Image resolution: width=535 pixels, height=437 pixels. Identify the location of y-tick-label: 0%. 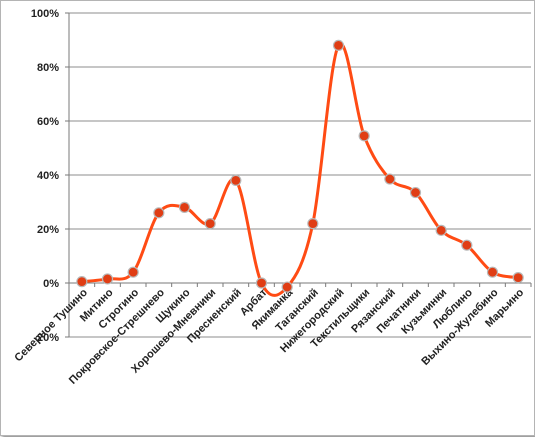
(51, 284).